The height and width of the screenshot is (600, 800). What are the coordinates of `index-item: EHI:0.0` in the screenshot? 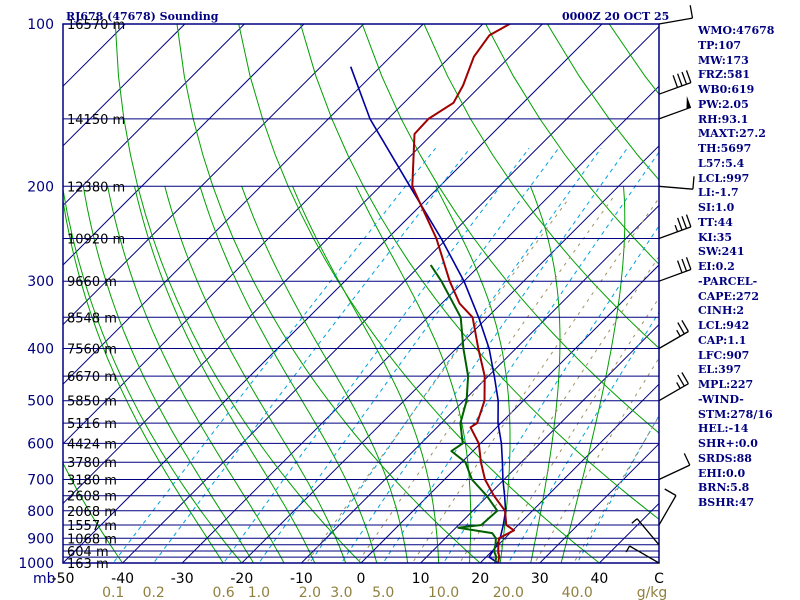 It's located at (722, 473).